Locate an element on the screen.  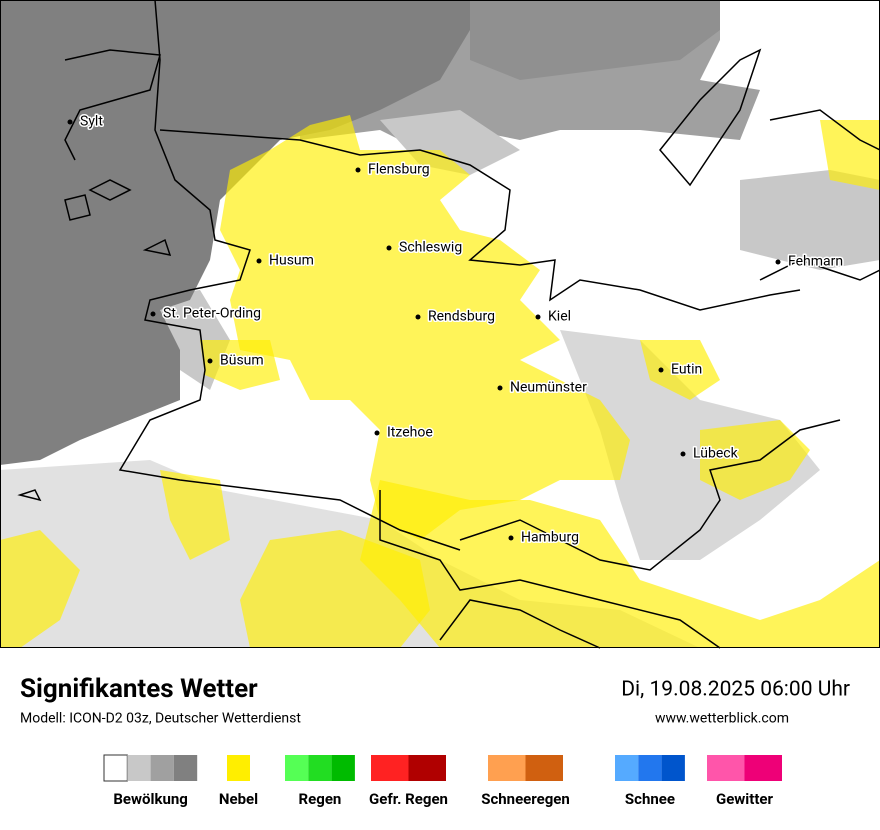
legend-label: Schnee is located at coordinates (650, 799).